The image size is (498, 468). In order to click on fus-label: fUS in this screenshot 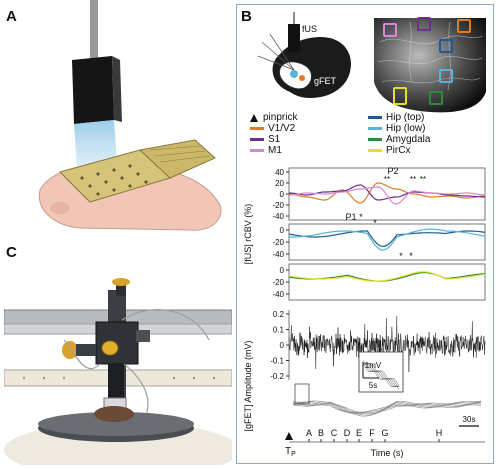, I will do `click(309, 29)`.